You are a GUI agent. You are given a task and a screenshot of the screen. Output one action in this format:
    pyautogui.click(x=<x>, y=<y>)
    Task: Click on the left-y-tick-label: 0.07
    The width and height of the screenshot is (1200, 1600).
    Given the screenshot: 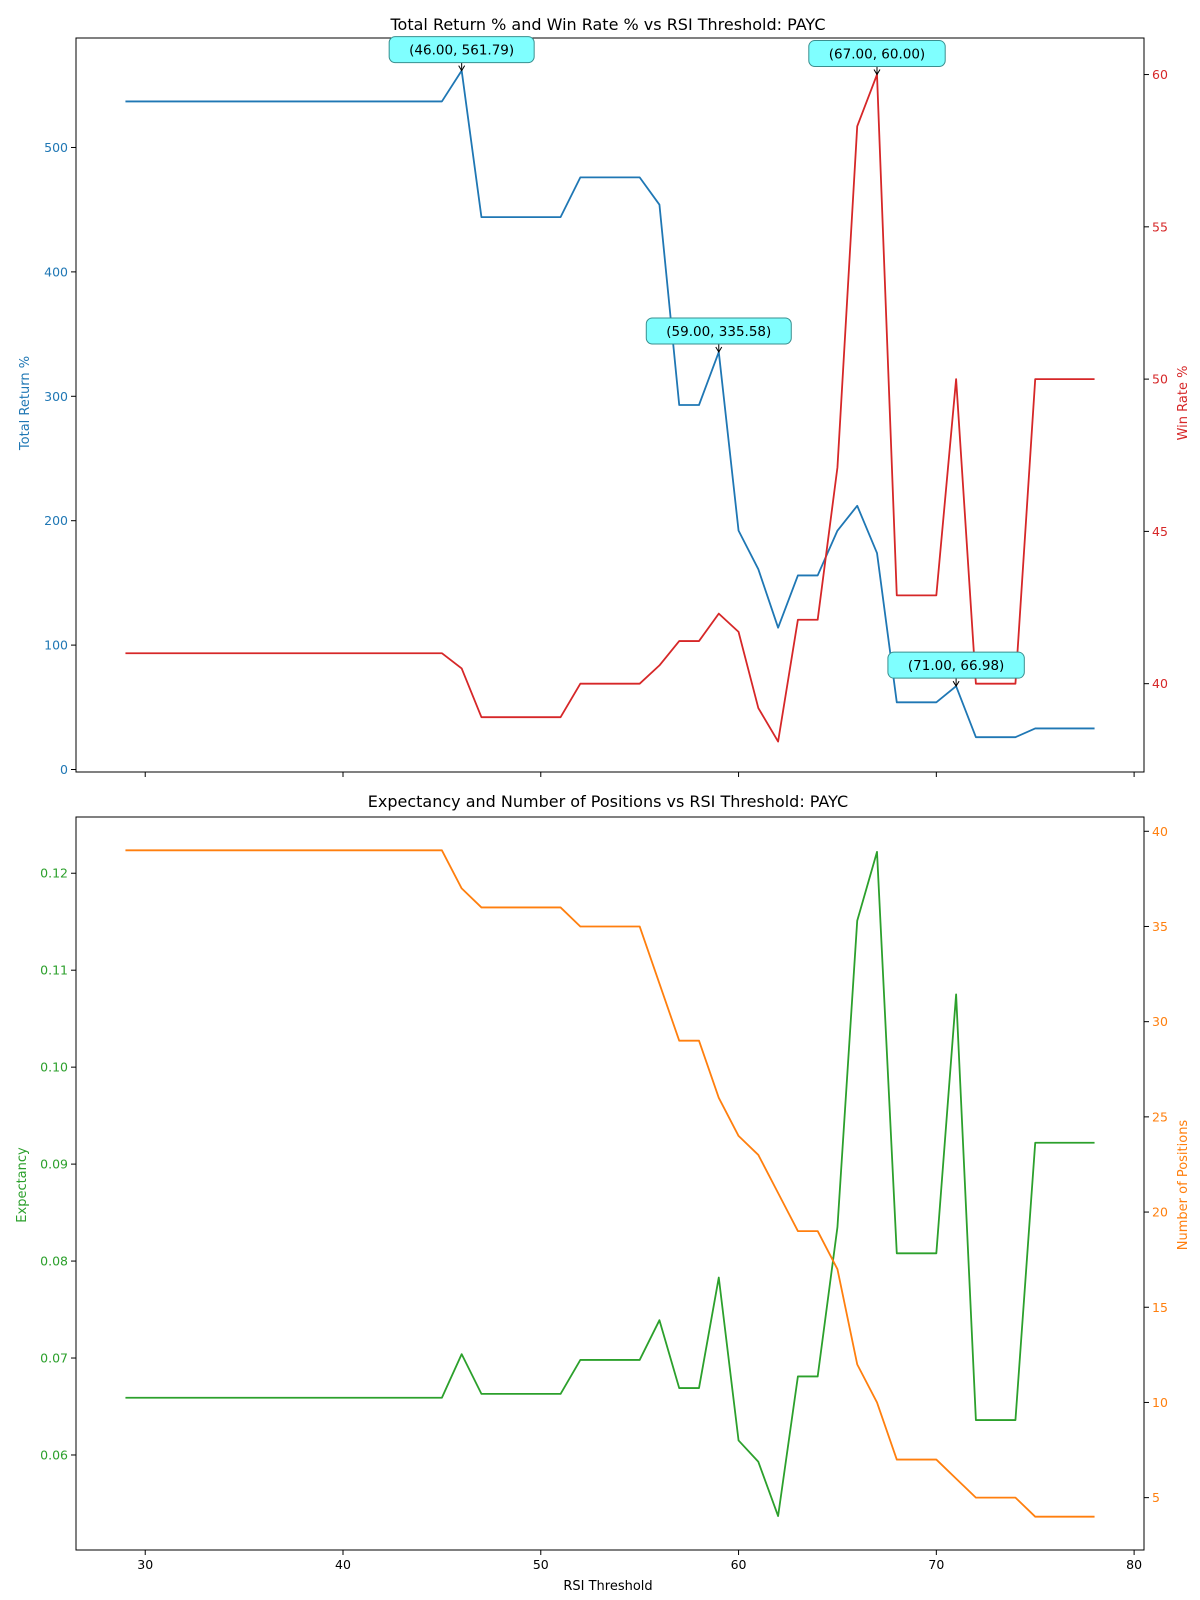 What is the action you would take?
    pyautogui.click(x=54, y=1358)
    